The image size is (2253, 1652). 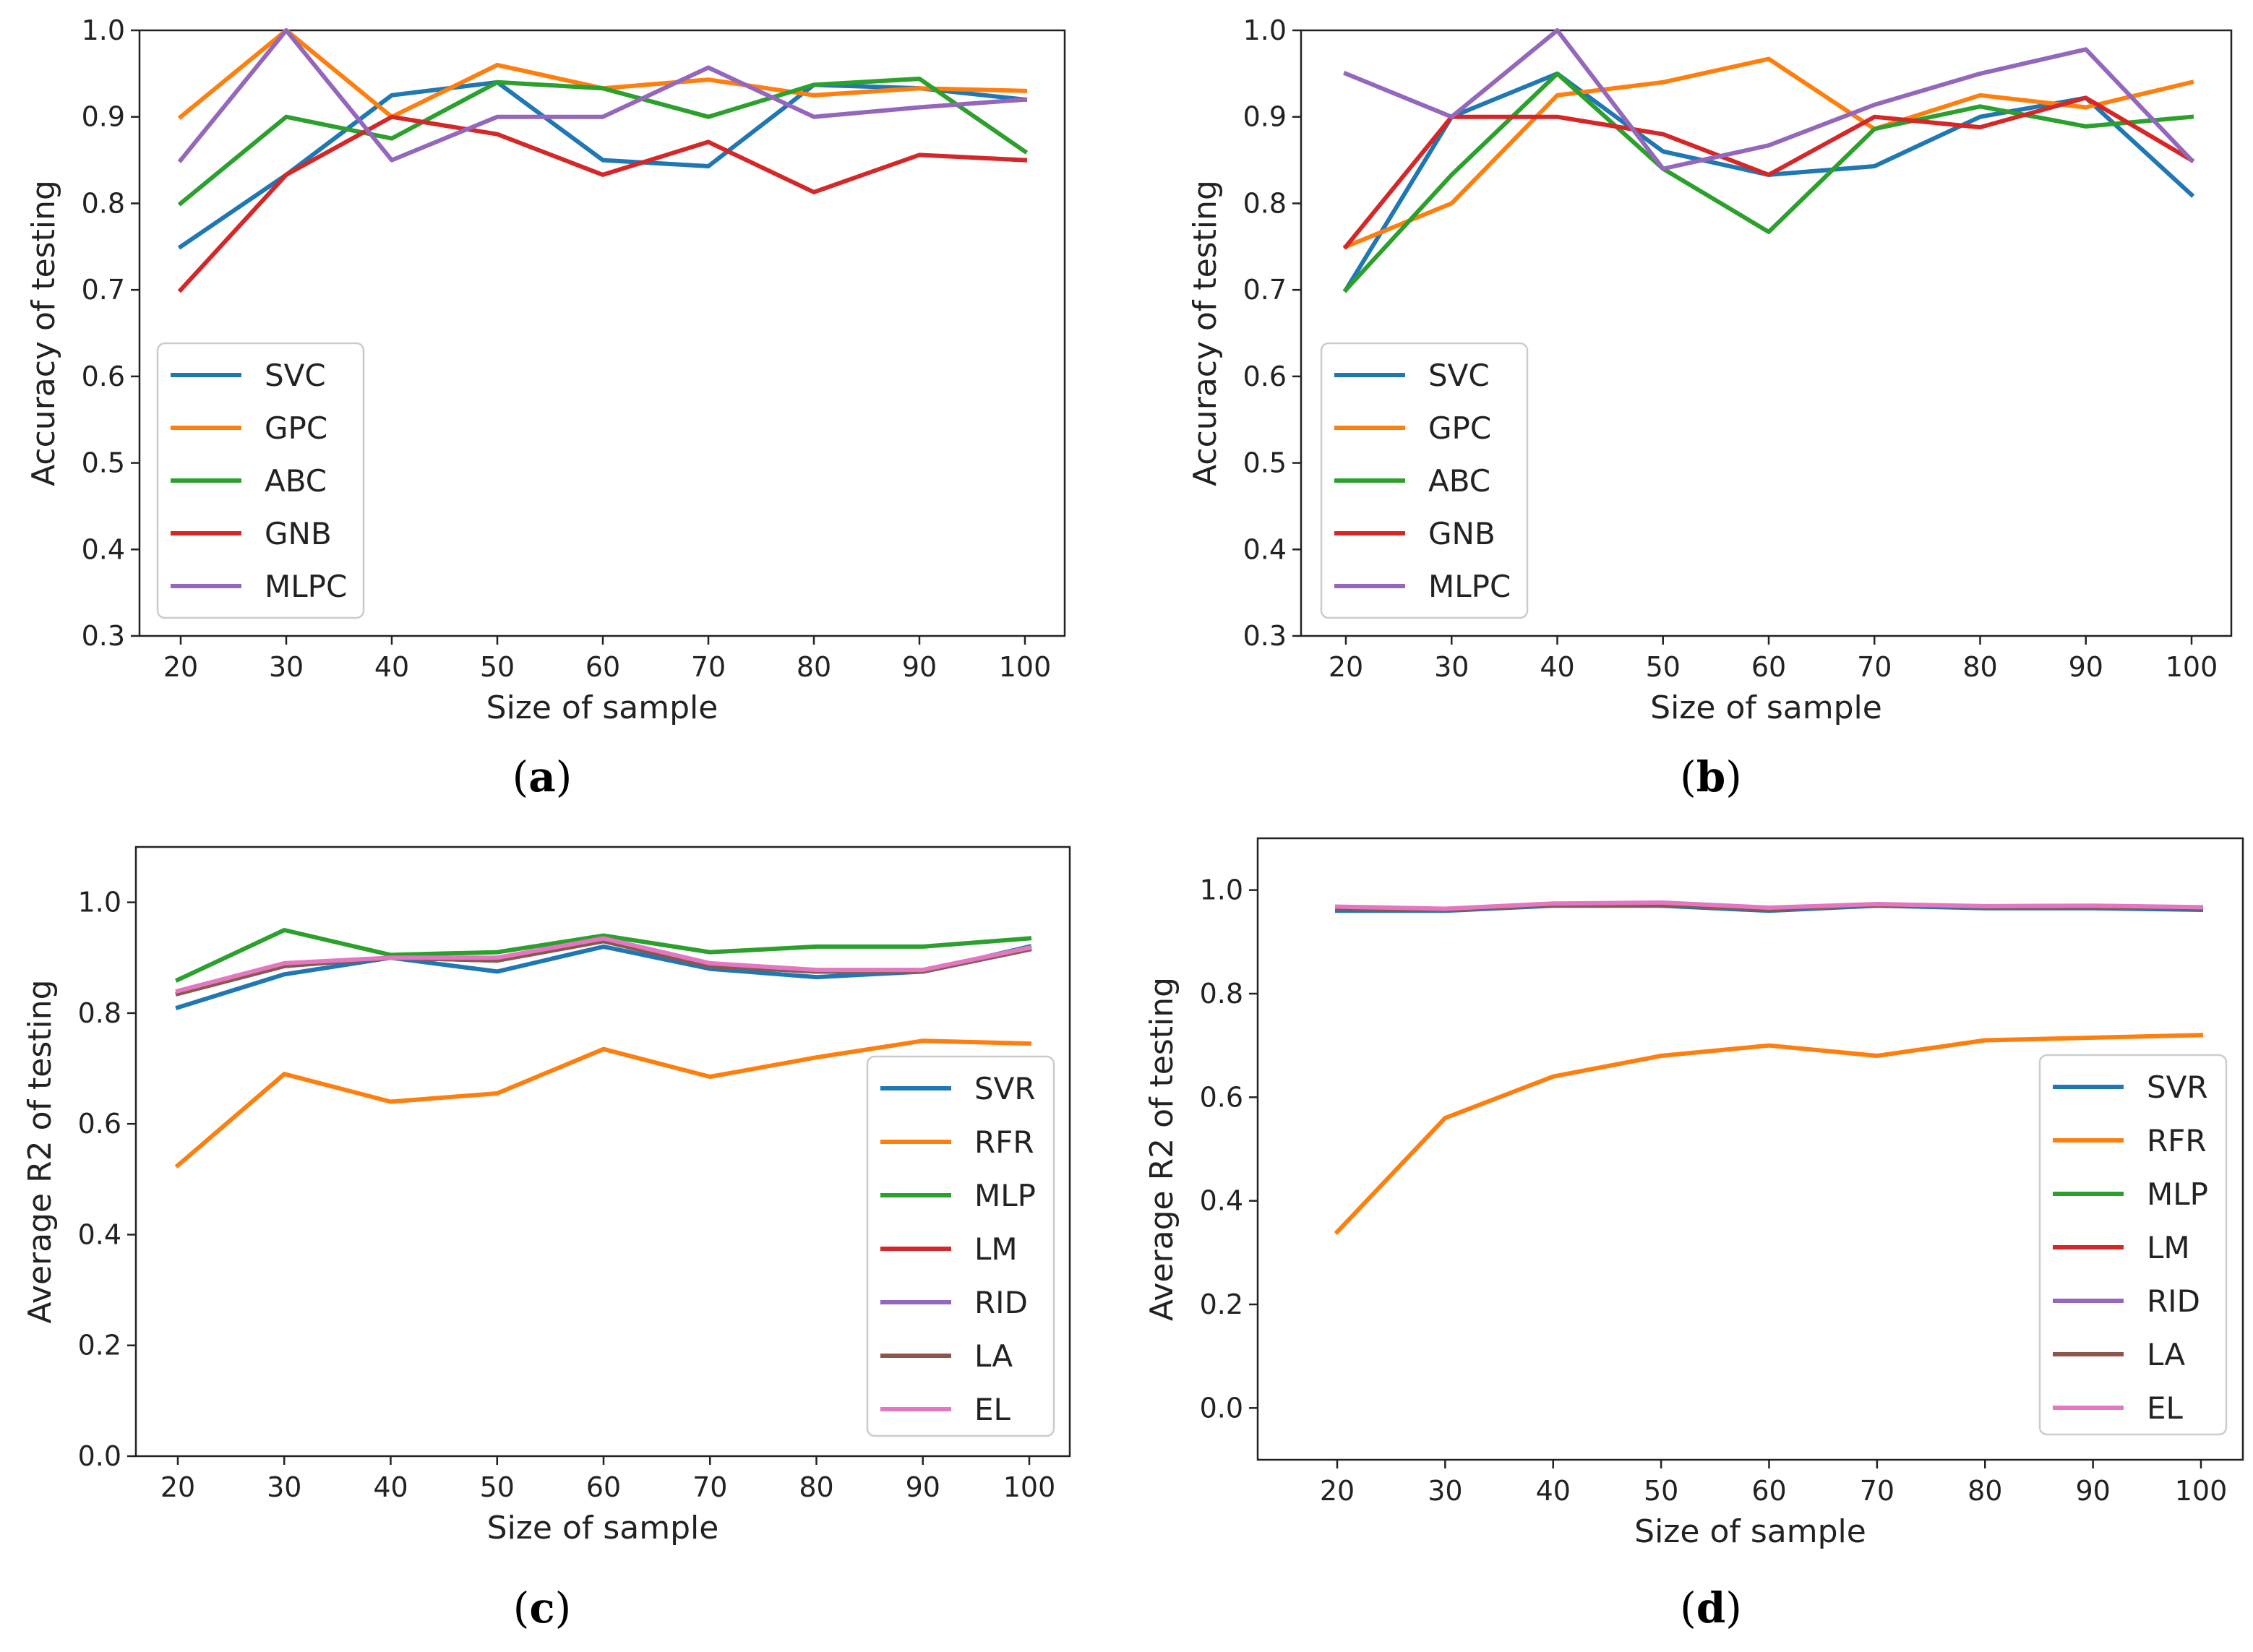 I want to click on caption-letter: b, so click(x=1711, y=776).